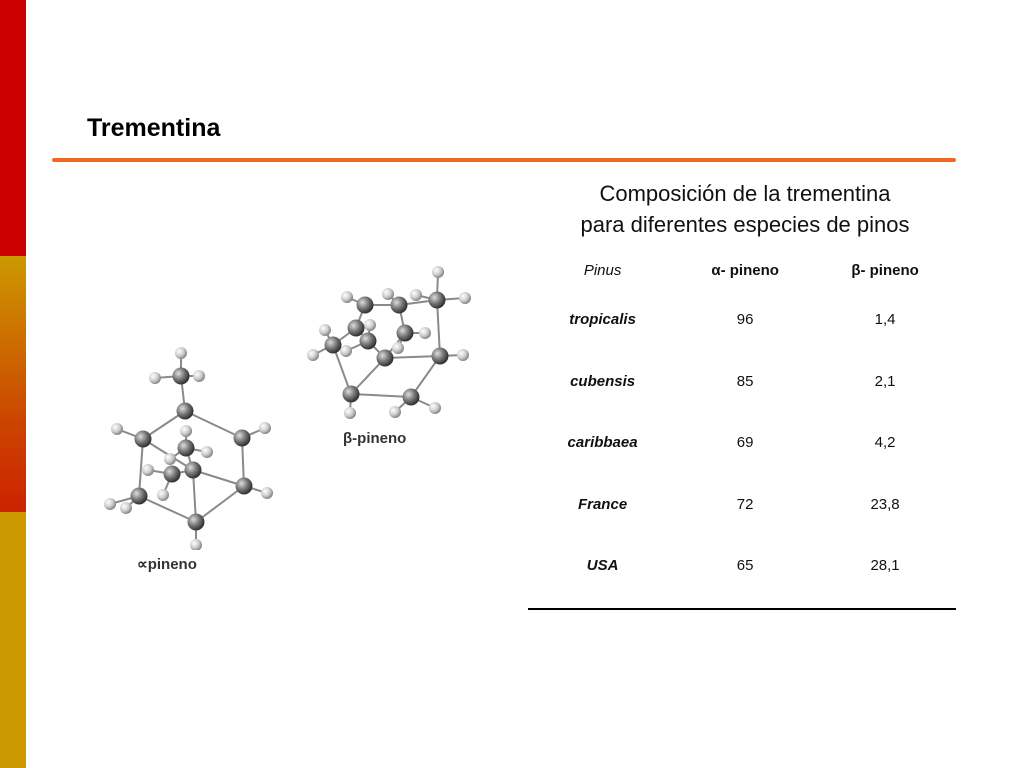 Image resolution: width=1024 pixels, height=768 pixels. I want to click on species-cell: tropicalis, so click(602, 320).